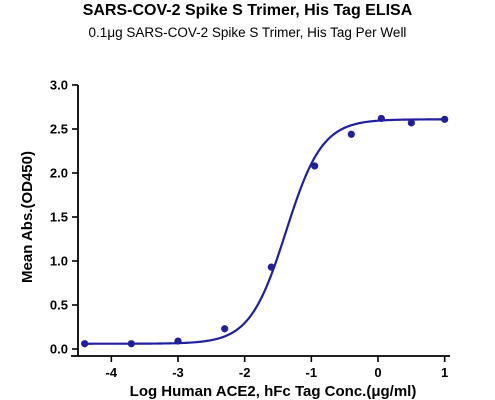 The height and width of the screenshot is (400, 495). What do you see at coordinates (312, 372) in the screenshot?
I see `x-tick-label: -1` at bounding box center [312, 372].